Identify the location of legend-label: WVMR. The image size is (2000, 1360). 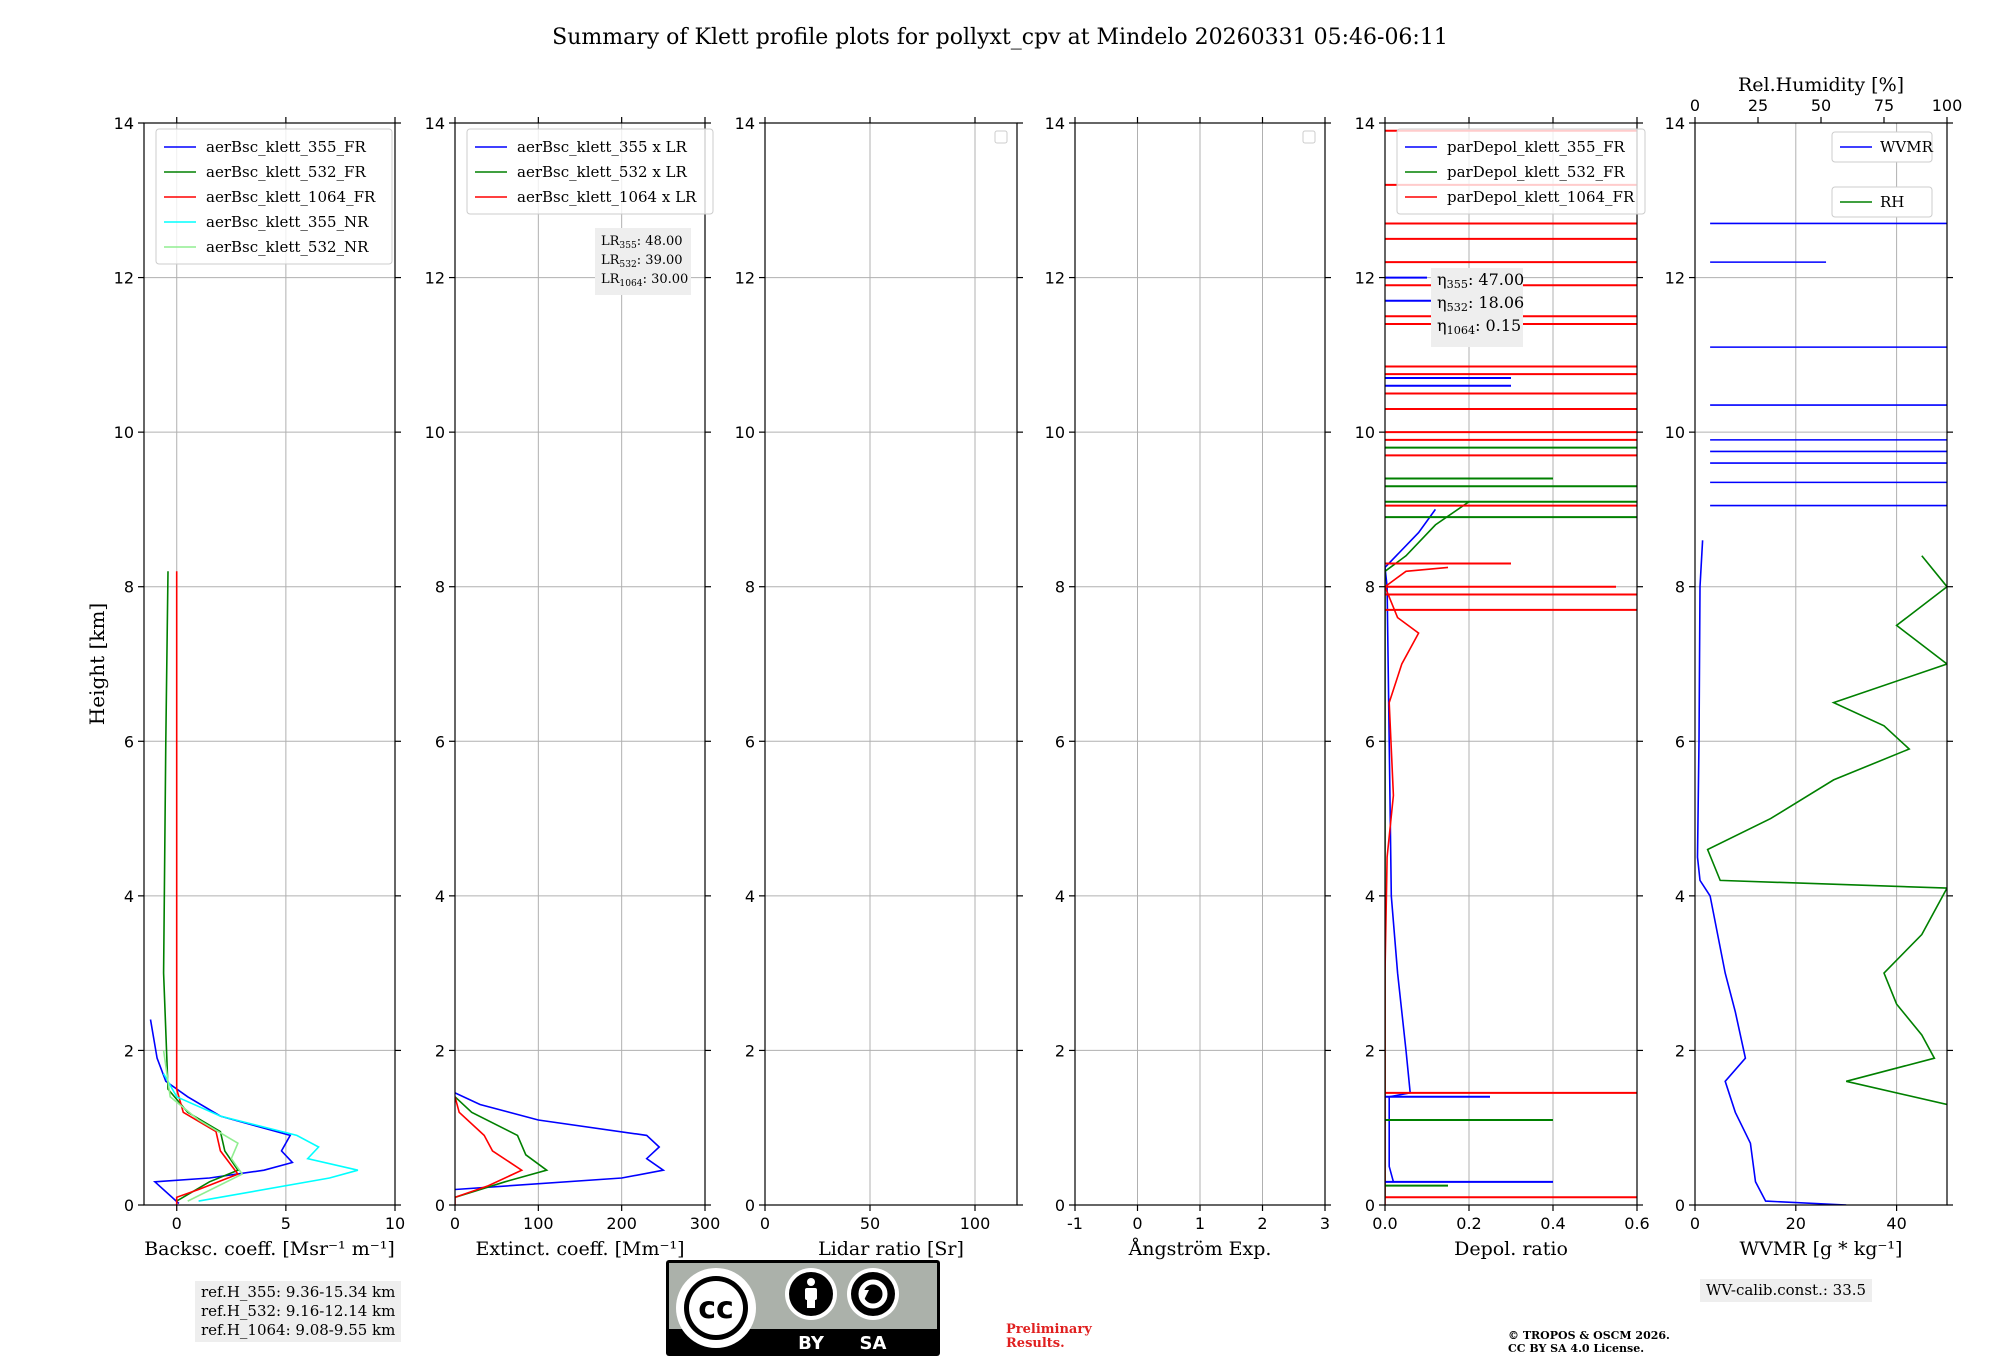
(1907, 147).